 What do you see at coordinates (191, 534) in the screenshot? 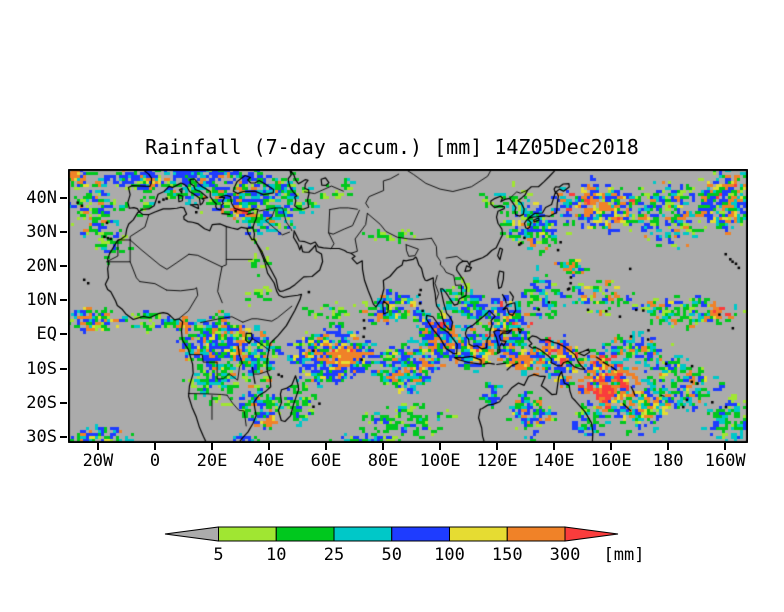
I see `colorbar-below-min-arrow` at bounding box center [191, 534].